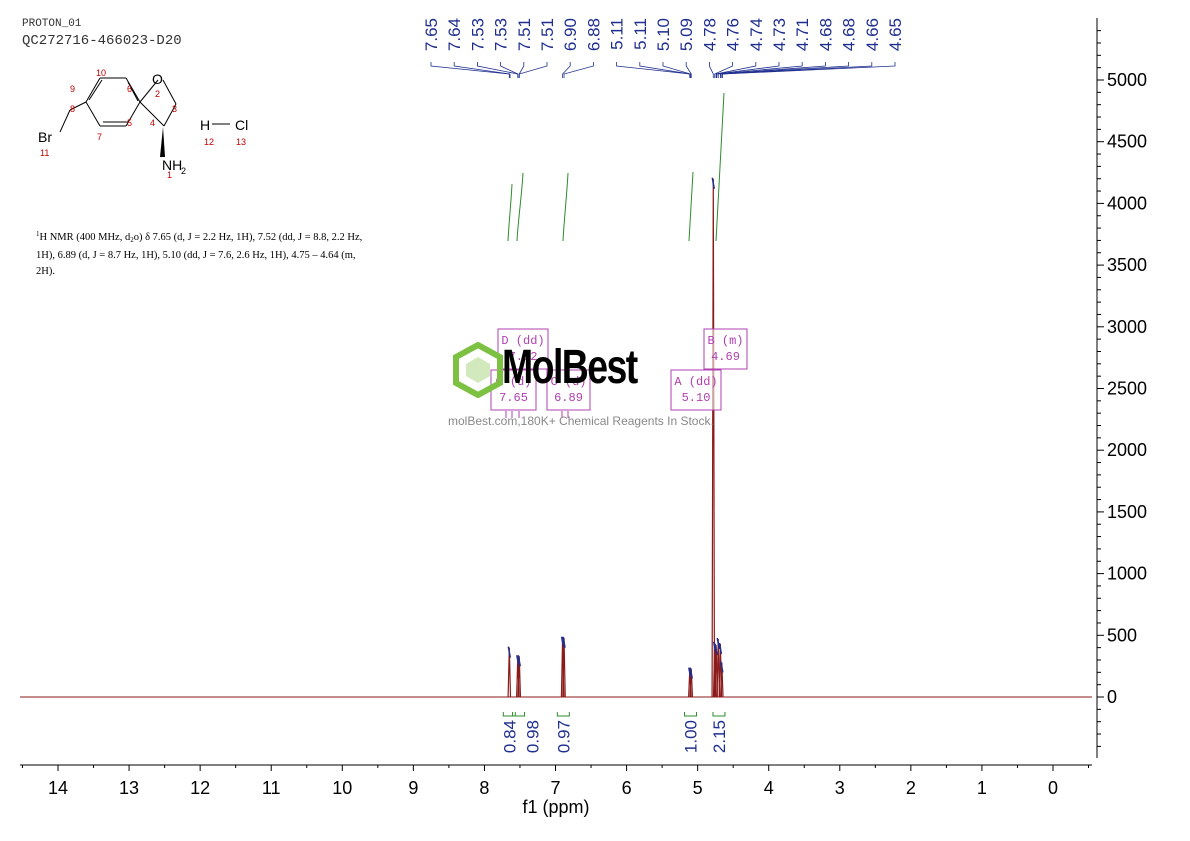  What do you see at coordinates (52, 24) in the screenshot?
I see `experiment-name: PROTON_01` at bounding box center [52, 24].